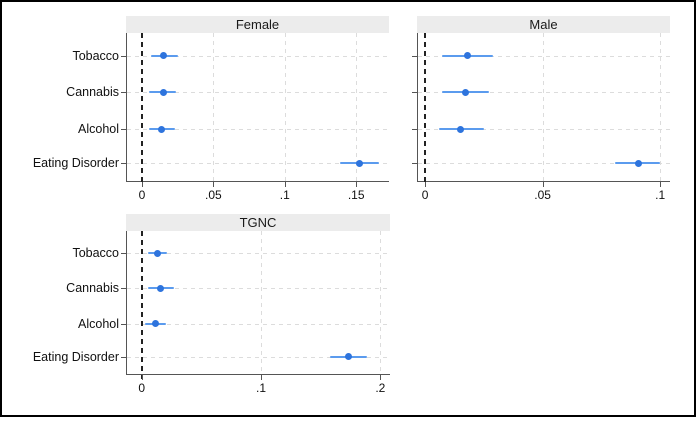 This screenshot has width=700, height=421. Describe the element at coordinates (380, 388) in the screenshot. I see `x-axis-tick-label: .2` at that location.